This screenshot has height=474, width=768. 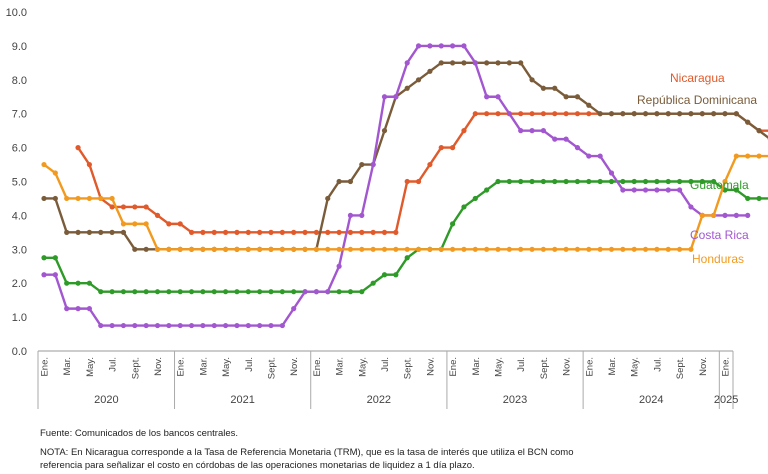 I want to click on series-label: República Dominicana, so click(x=697, y=100).